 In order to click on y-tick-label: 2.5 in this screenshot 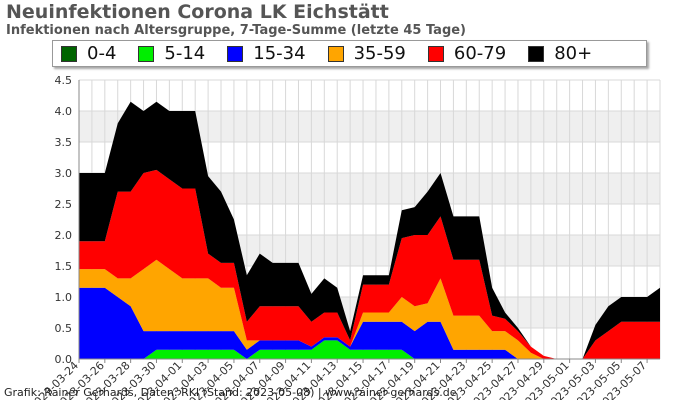, I will do `click(64, 204)`.